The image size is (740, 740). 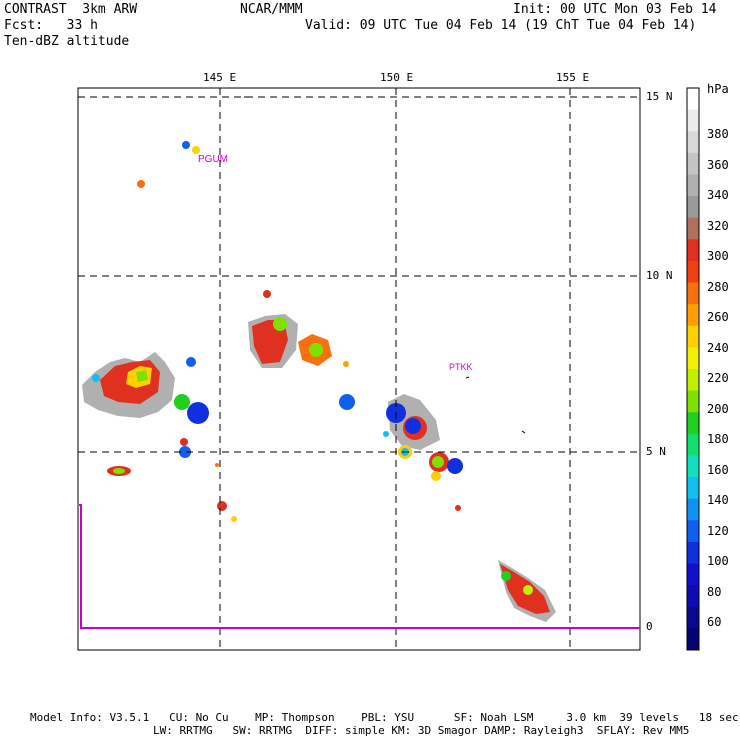 What do you see at coordinates (718, 195) in the screenshot?
I see `colorbar-tick-label: 340` at bounding box center [718, 195].